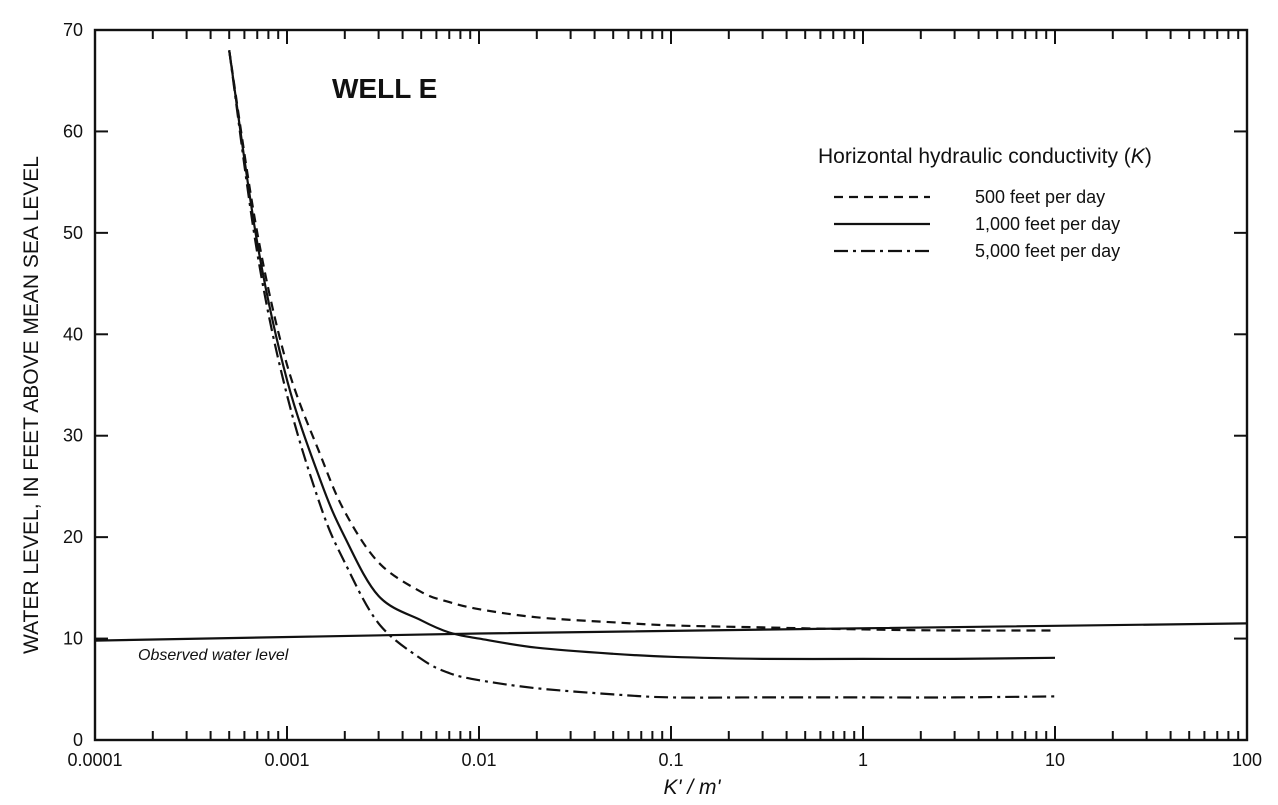 The width and height of the screenshot is (1278, 805). What do you see at coordinates (1040, 197) in the screenshot?
I see `legend-label-500: 500 feet per day` at bounding box center [1040, 197].